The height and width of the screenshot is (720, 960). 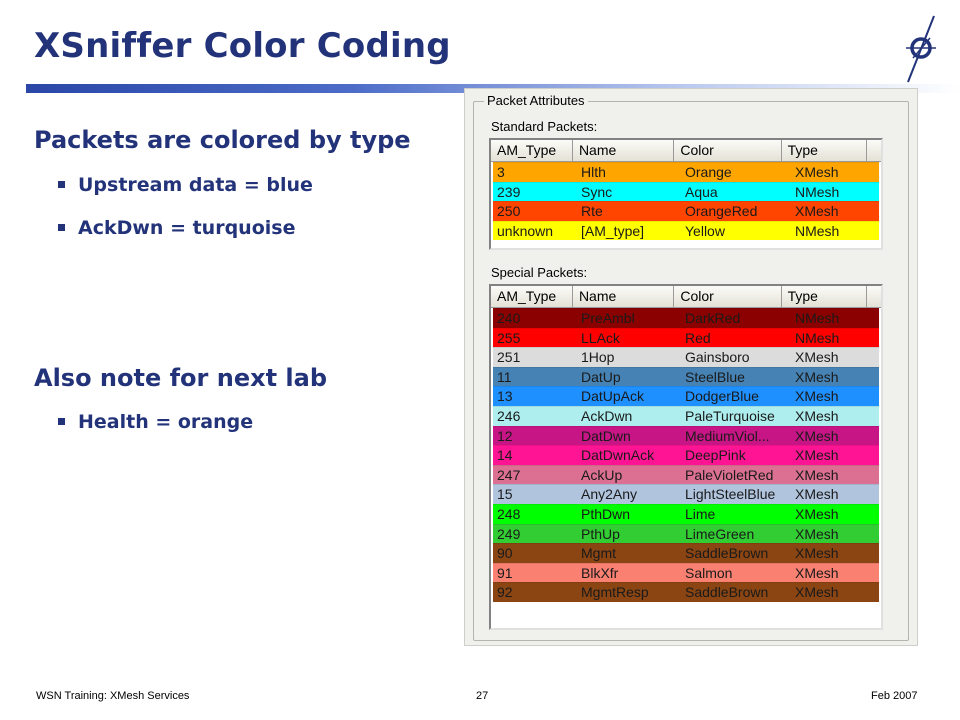 What do you see at coordinates (536, 100) in the screenshot?
I see `groupbox-label: Packet Attributes` at bounding box center [536, 100].